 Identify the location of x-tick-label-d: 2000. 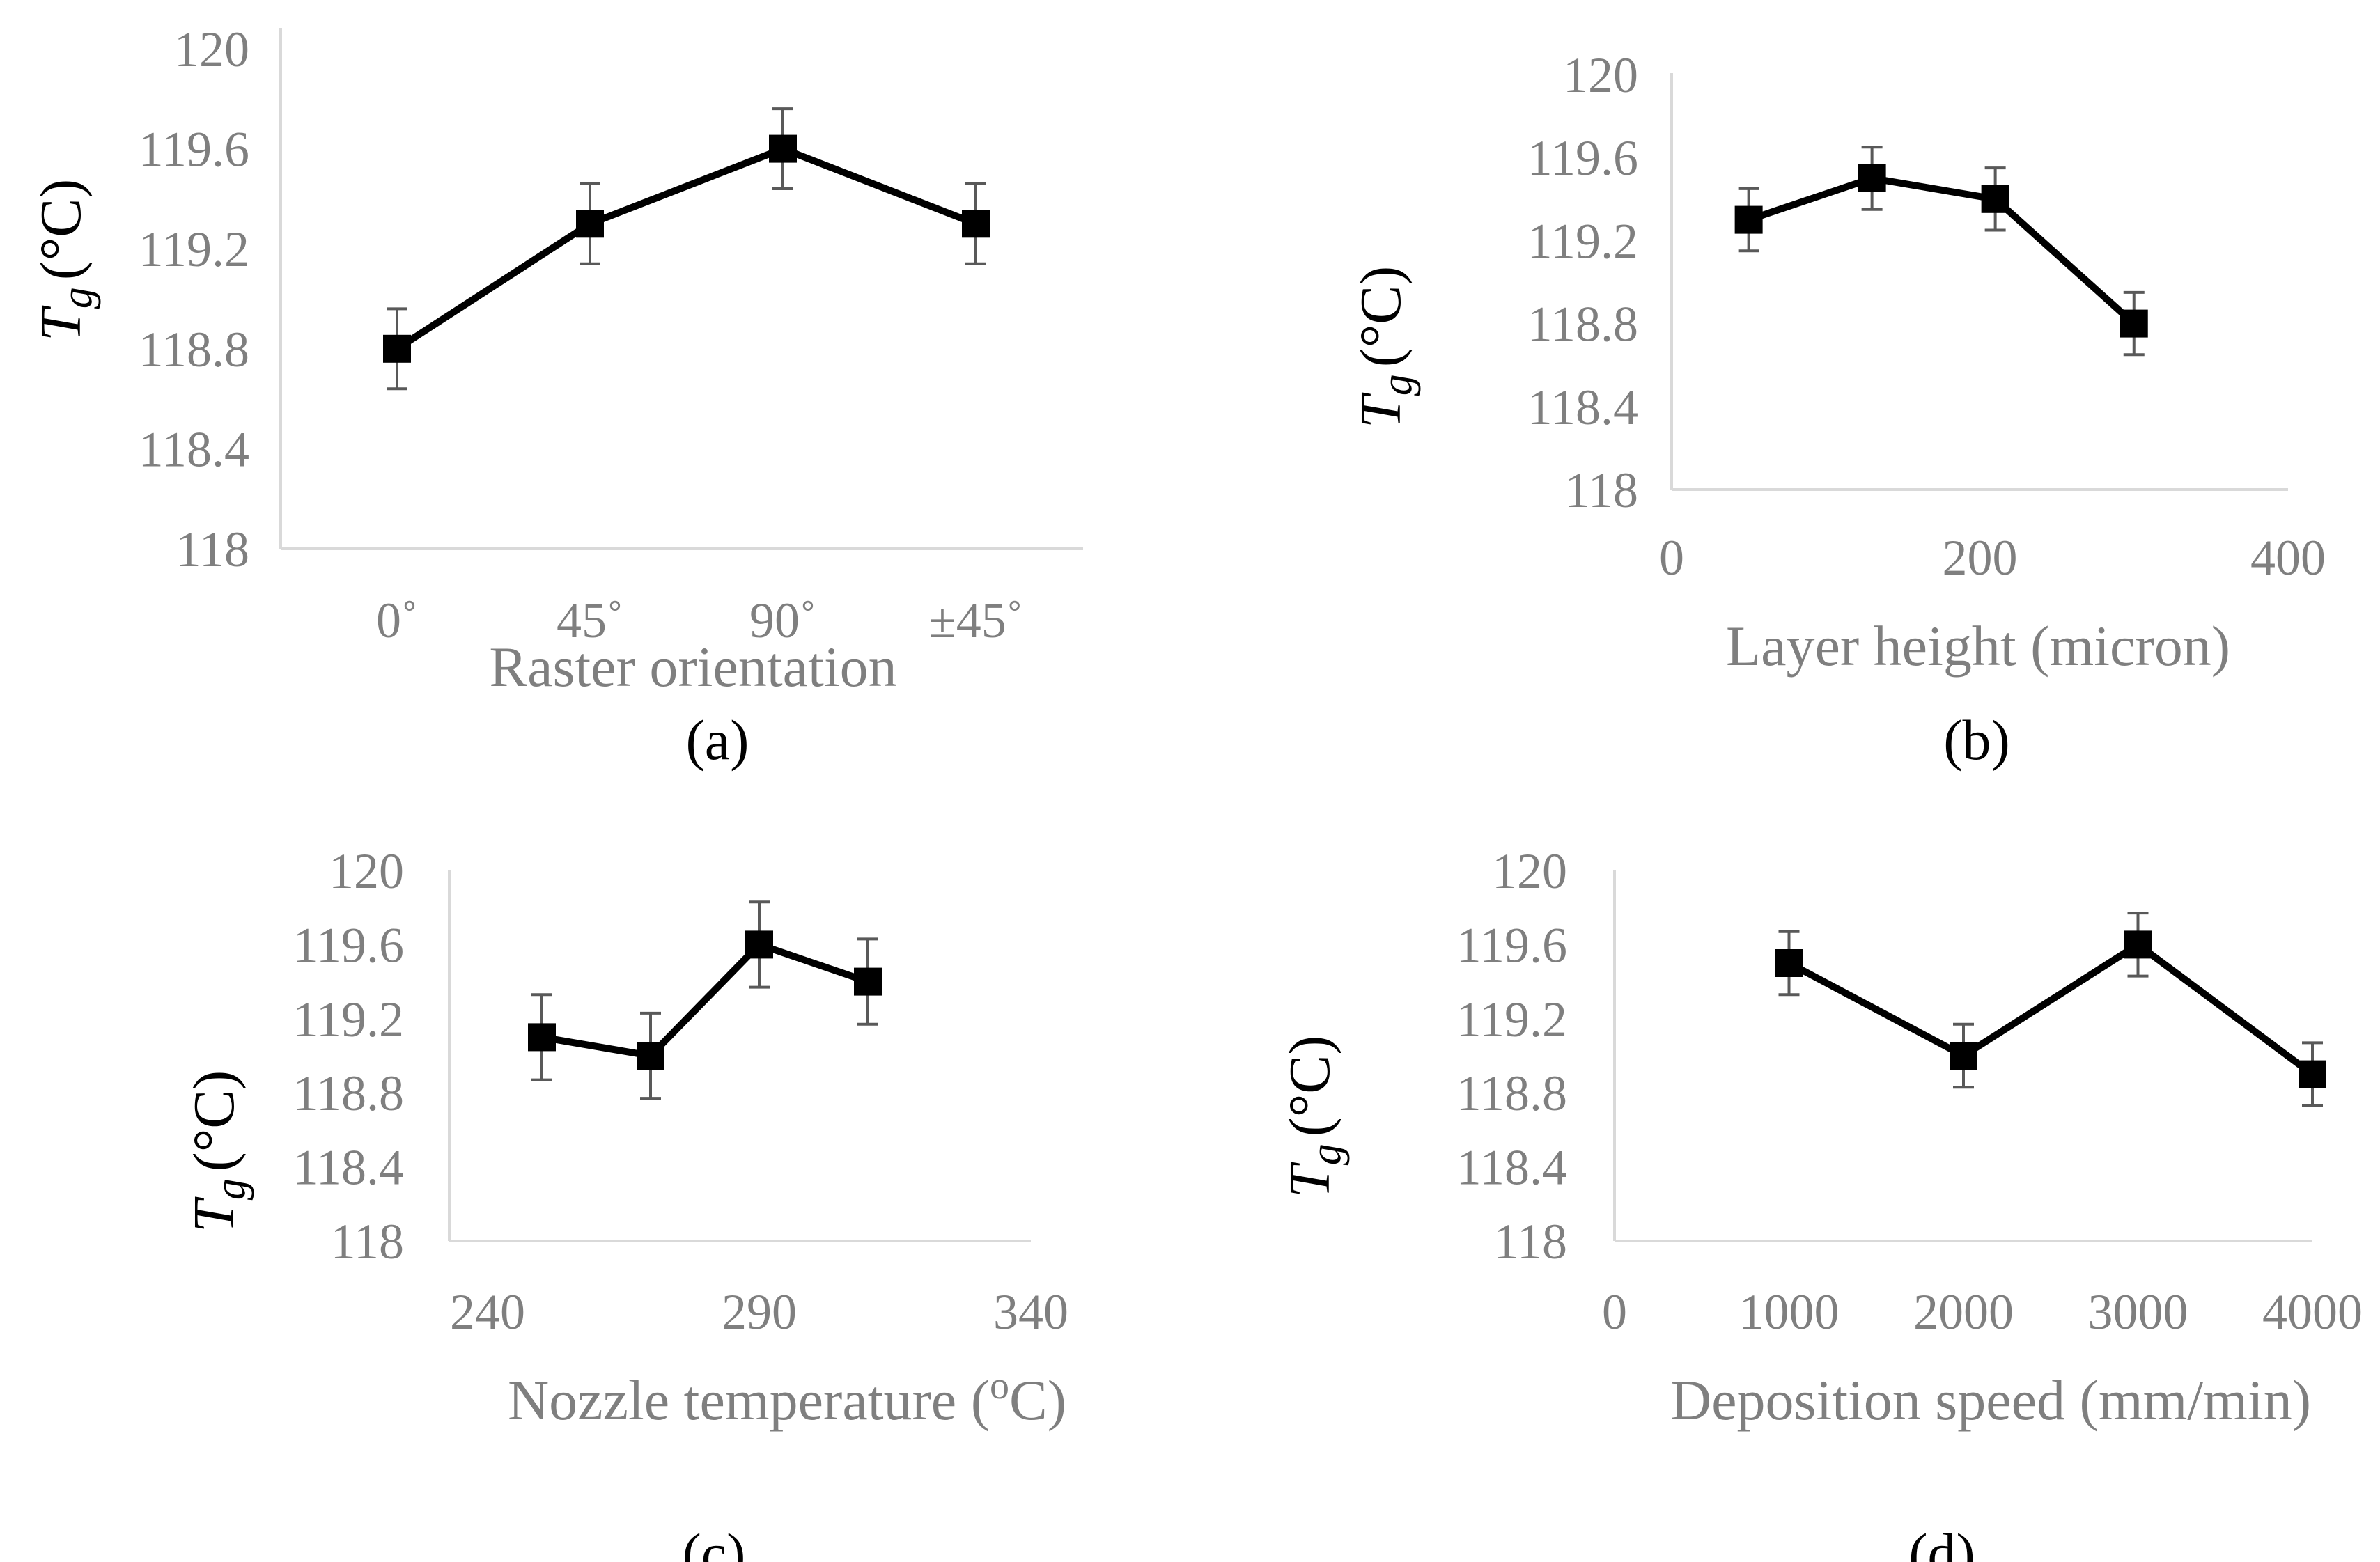
(1964, 1312).